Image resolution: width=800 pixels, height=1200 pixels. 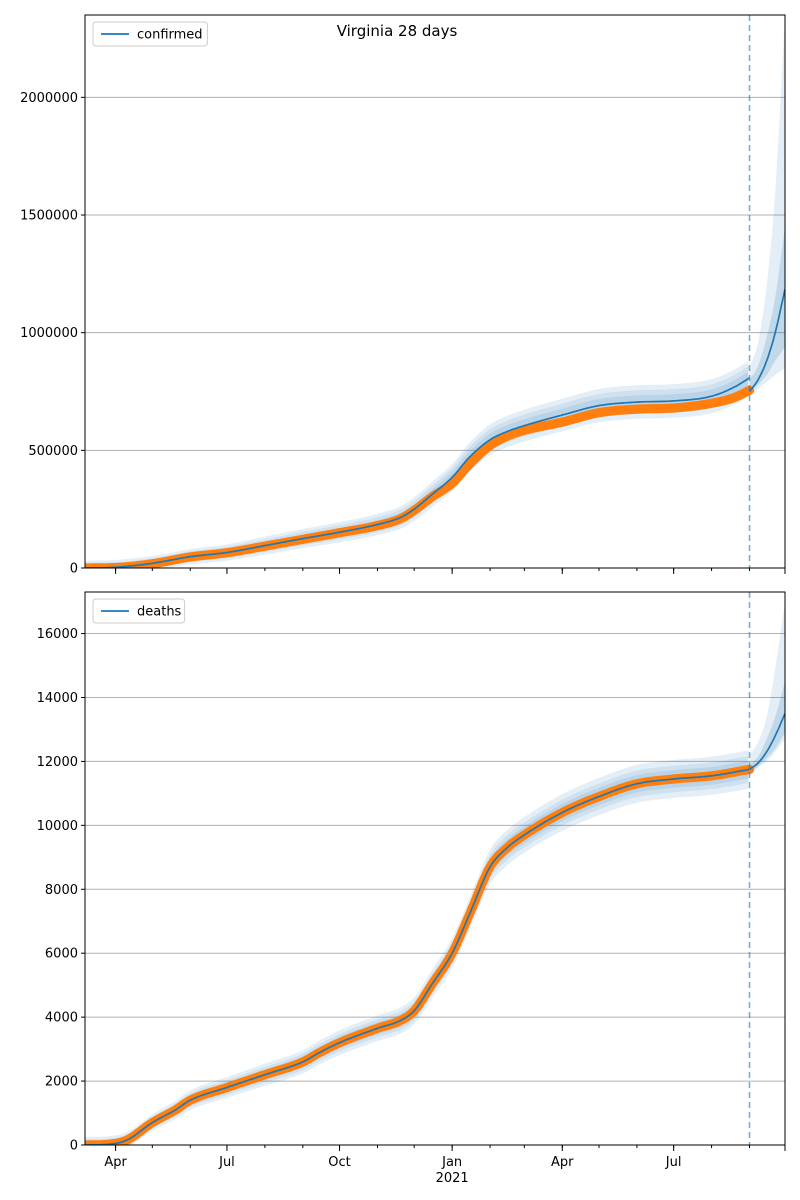 I want to click on y-tick-label: 14000, so click(x=57, y=698).